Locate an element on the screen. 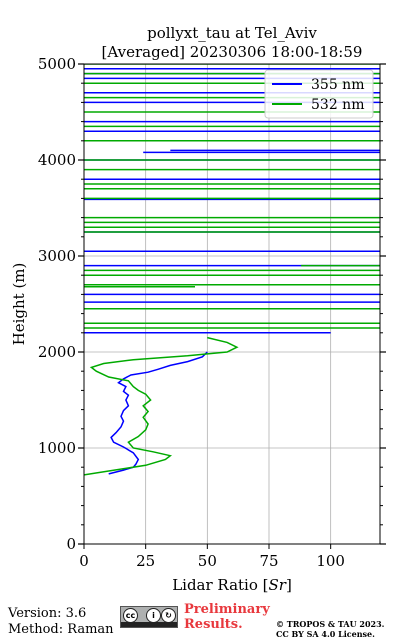 The width and height of the screenshot is (400, 640). cc-by-sa-icon: cc i ↻ is located at coordinates (149, 617).